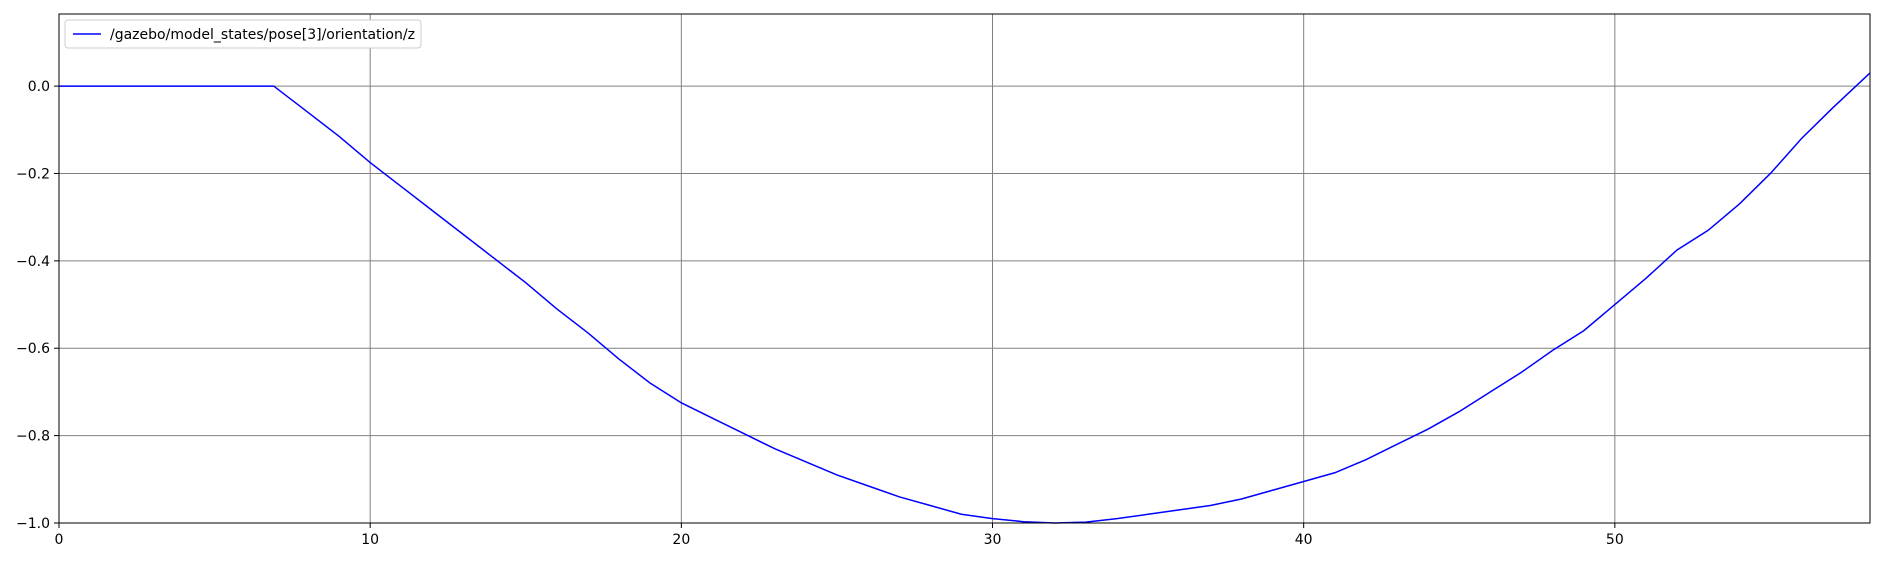  I want to click on y-tick-label: −1.0, so click(33, 524).